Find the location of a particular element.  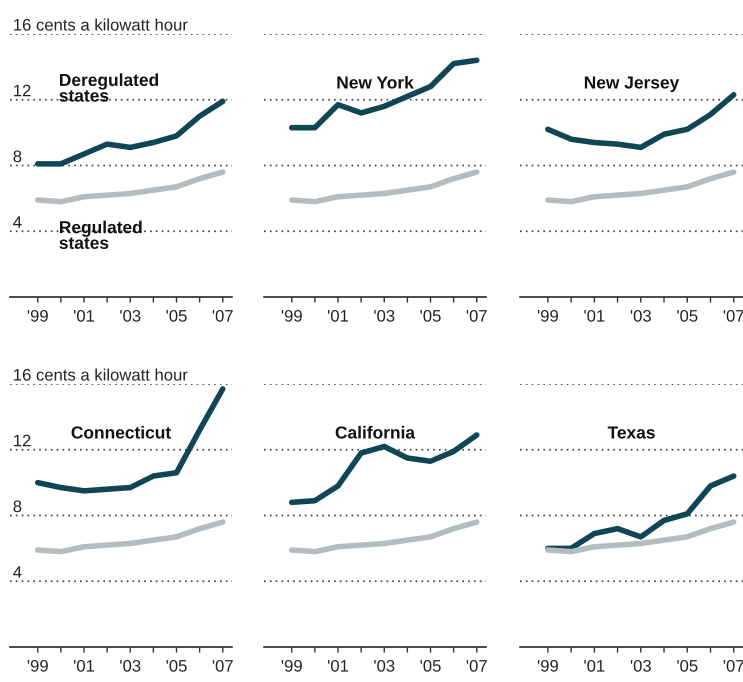

text: New Jersey is located at coordinates (632, 84).